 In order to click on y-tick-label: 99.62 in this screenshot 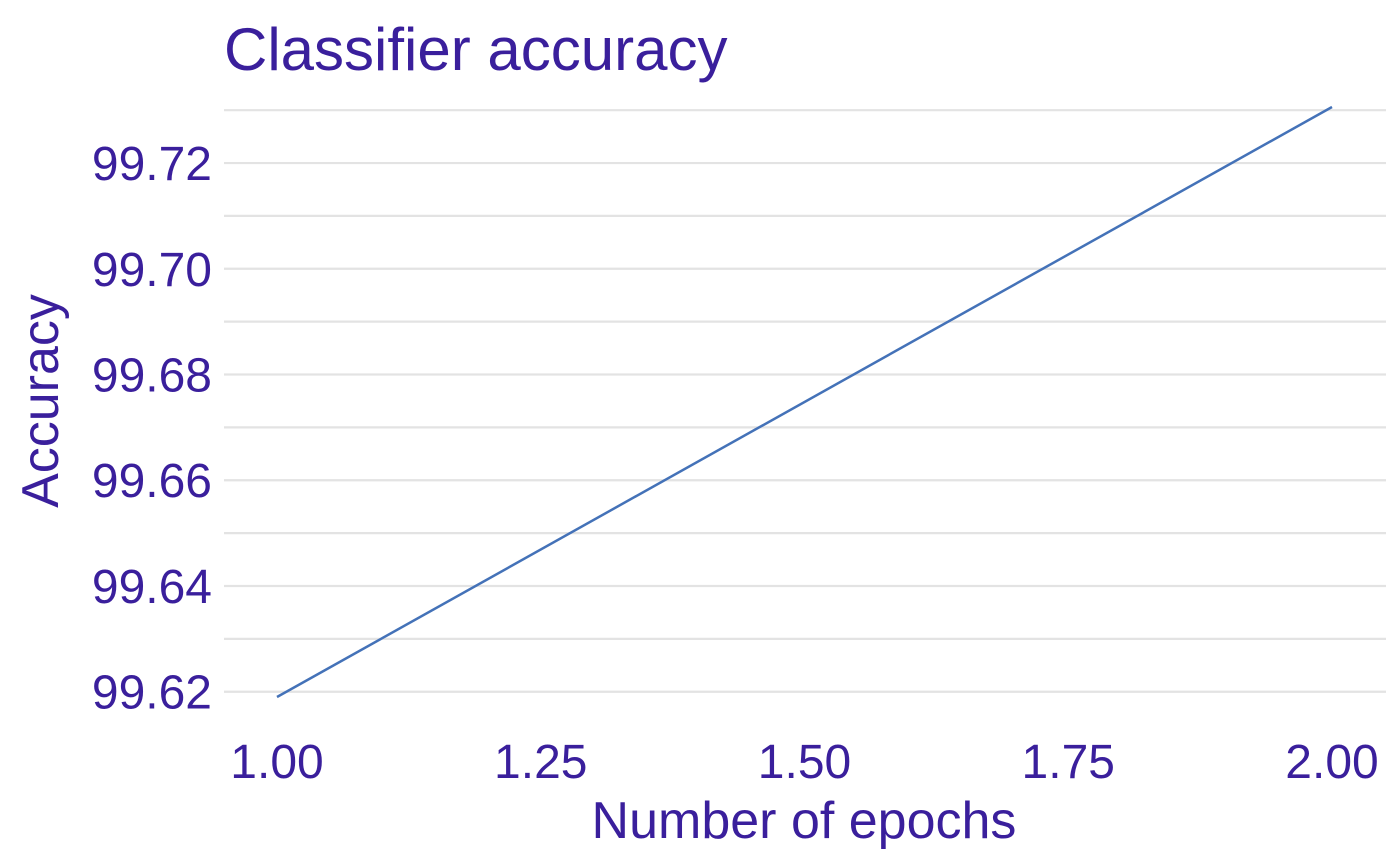, I will do `click(152, 693)`.